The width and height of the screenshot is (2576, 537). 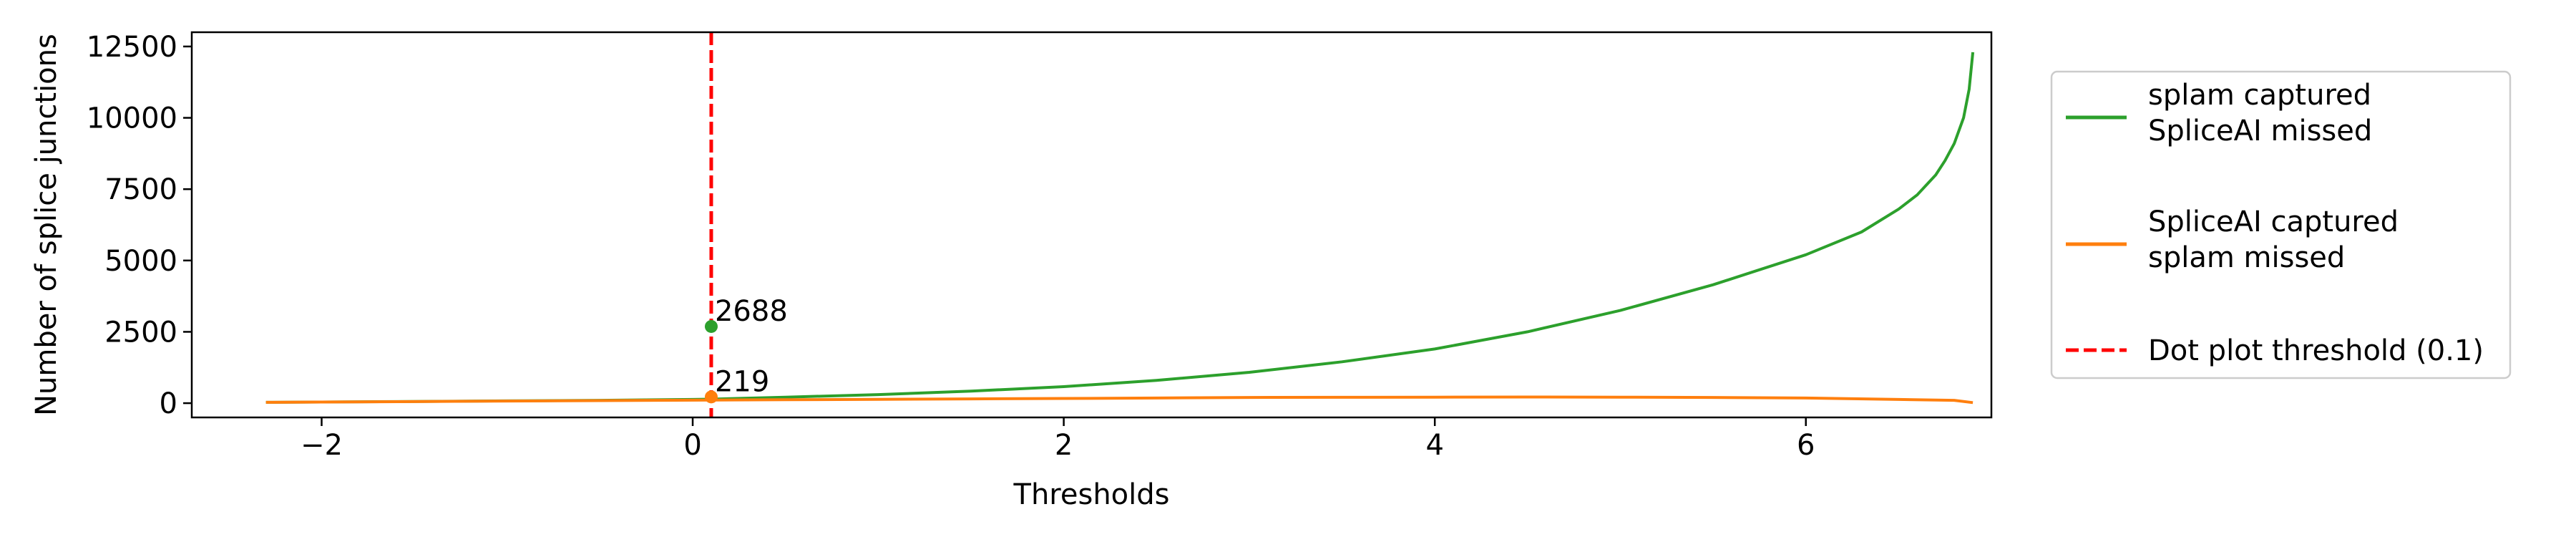 I want to click on y-axis-label: Number of splice junctions, so click(x=46, y=225).